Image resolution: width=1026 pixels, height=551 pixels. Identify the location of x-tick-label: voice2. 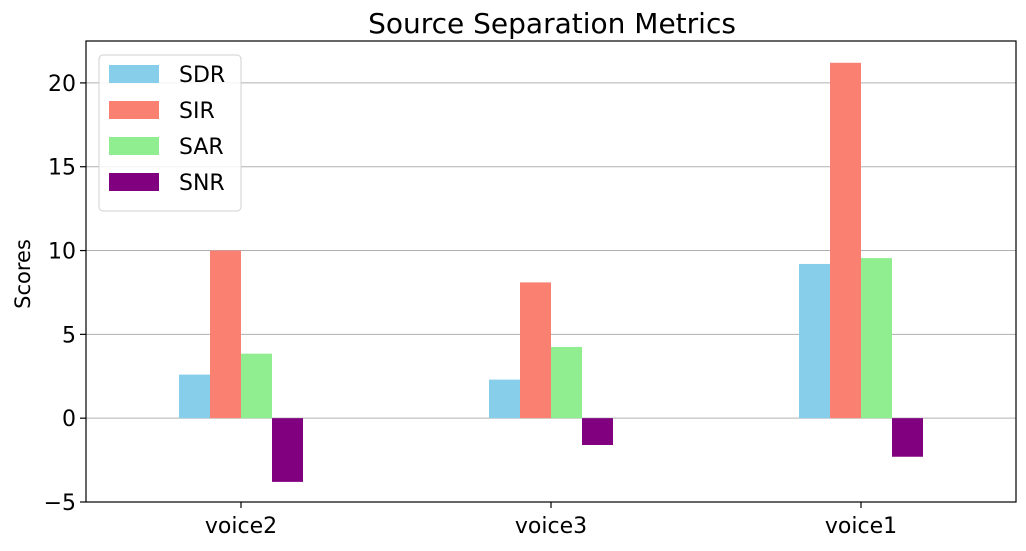
(241, 526).